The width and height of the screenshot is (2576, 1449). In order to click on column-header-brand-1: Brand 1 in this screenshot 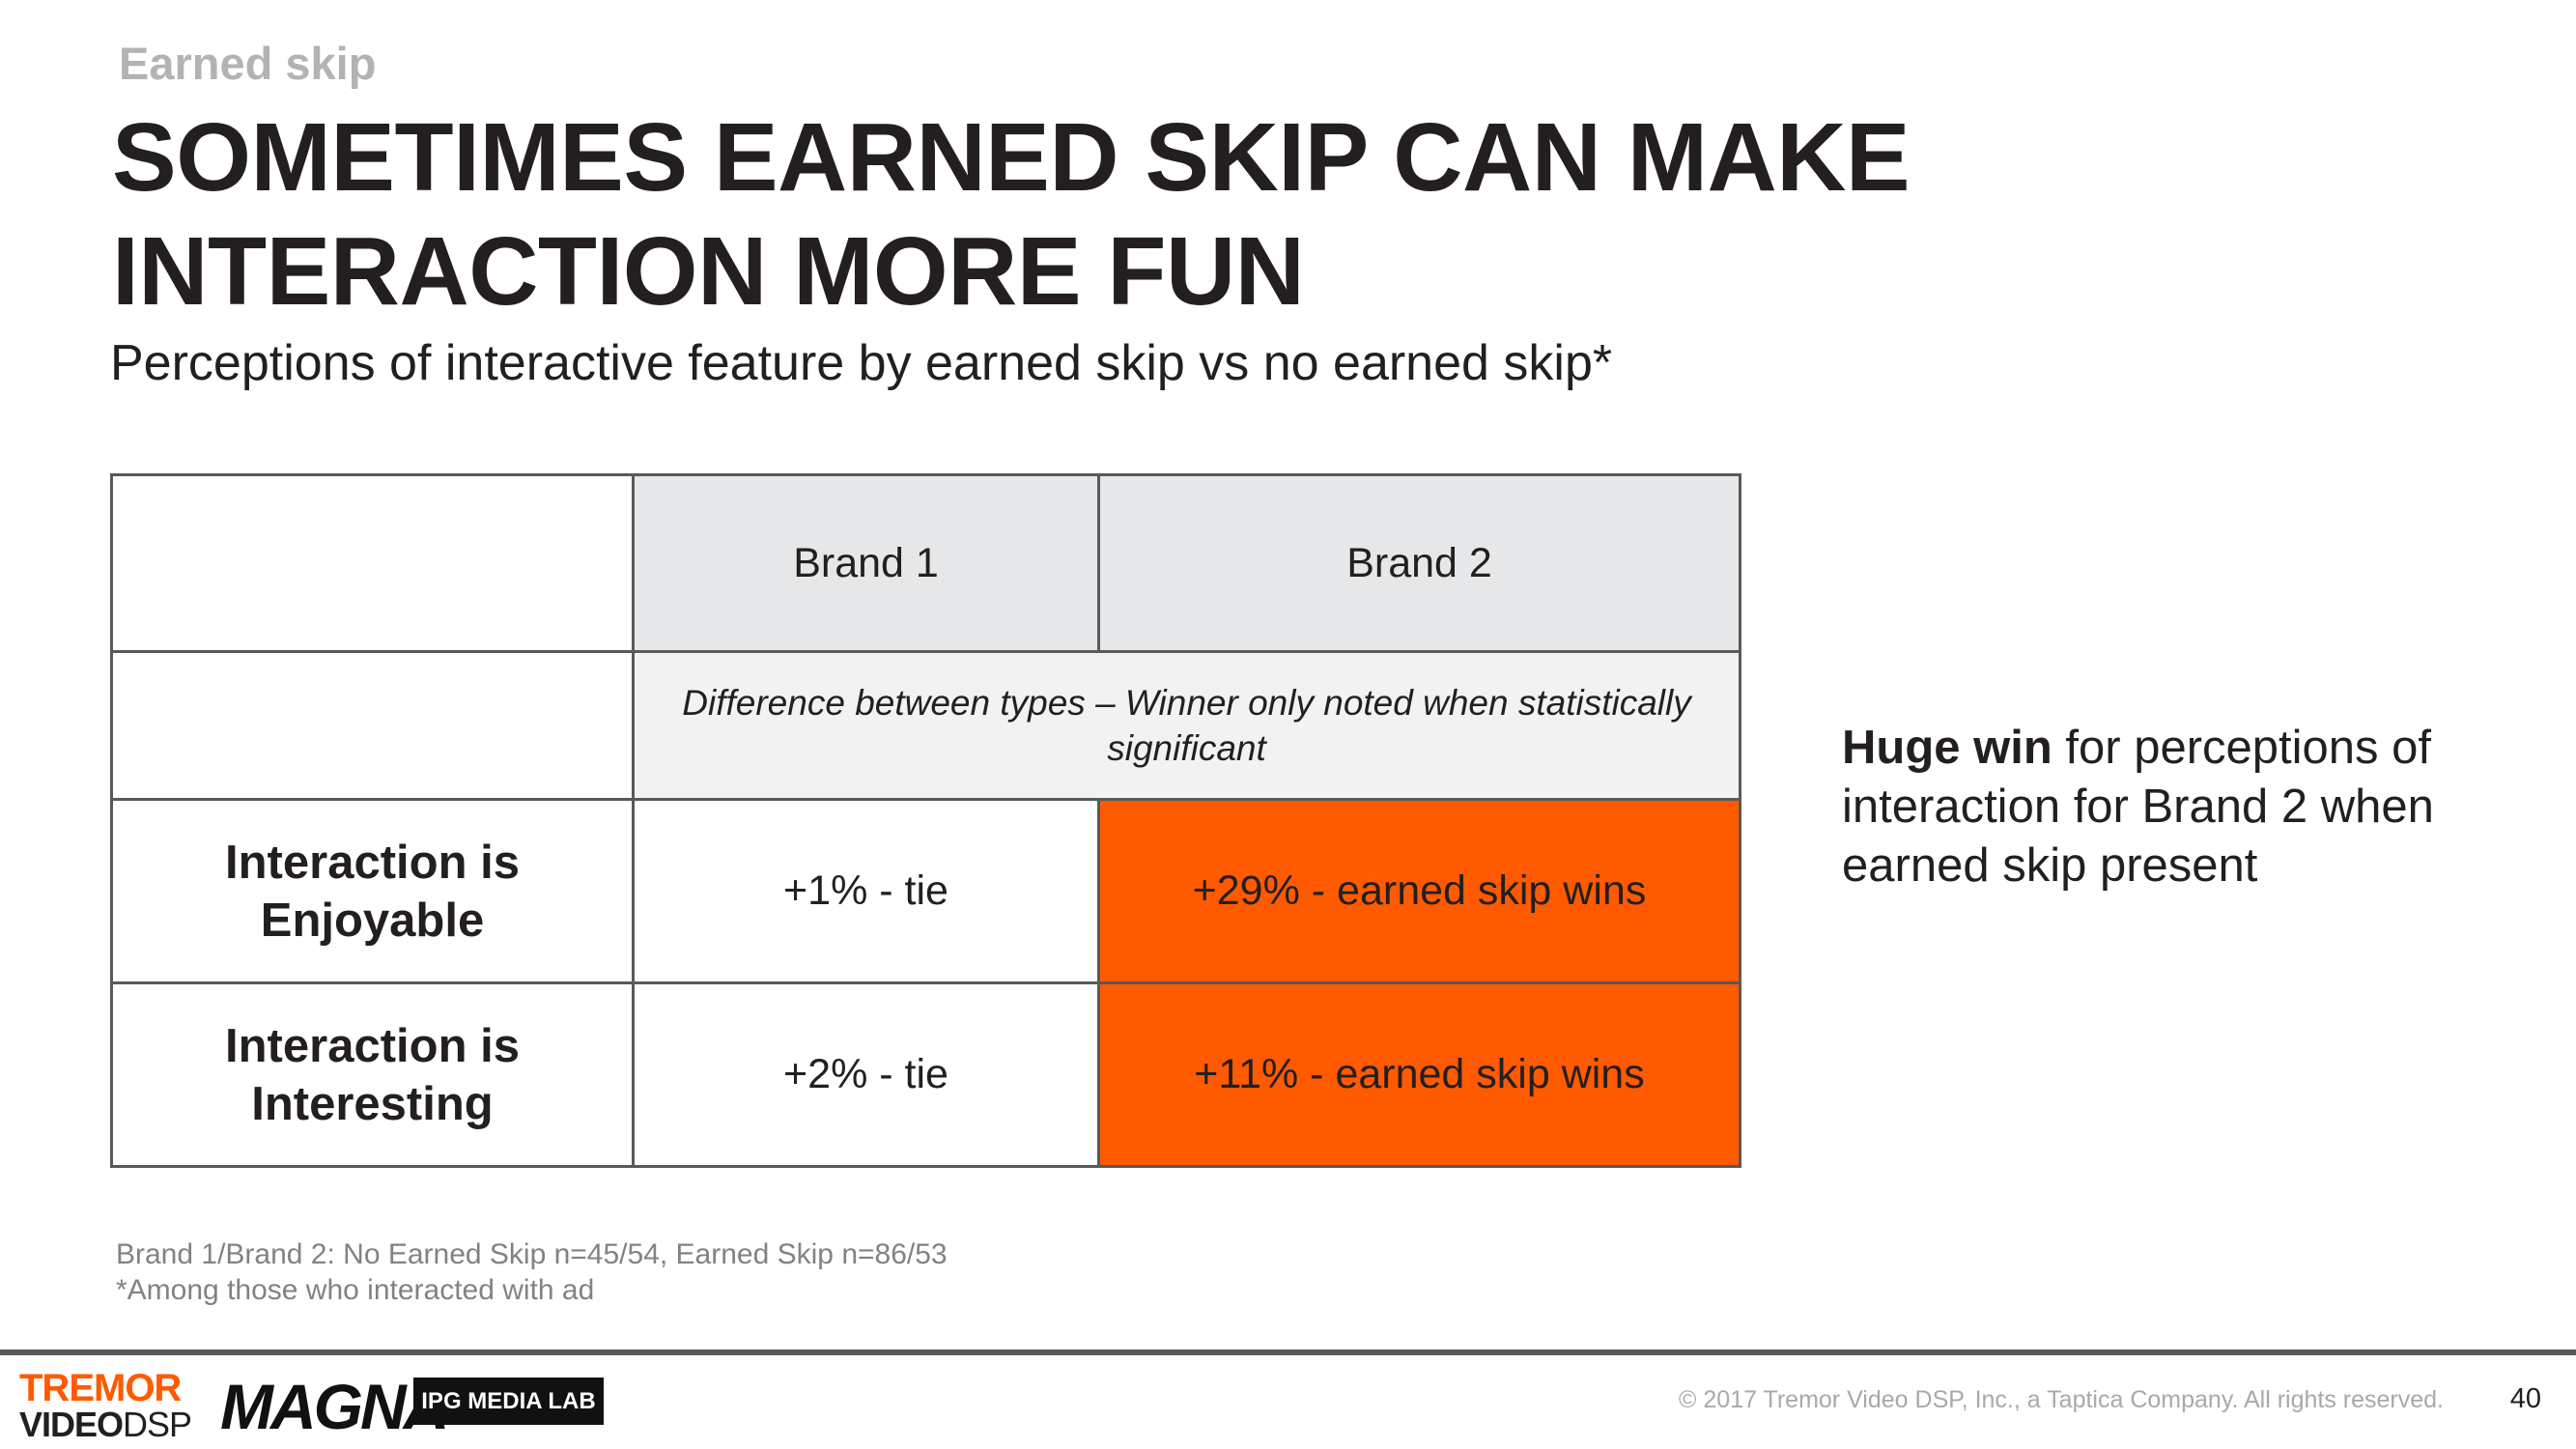, I will do `click(866, 563)`.